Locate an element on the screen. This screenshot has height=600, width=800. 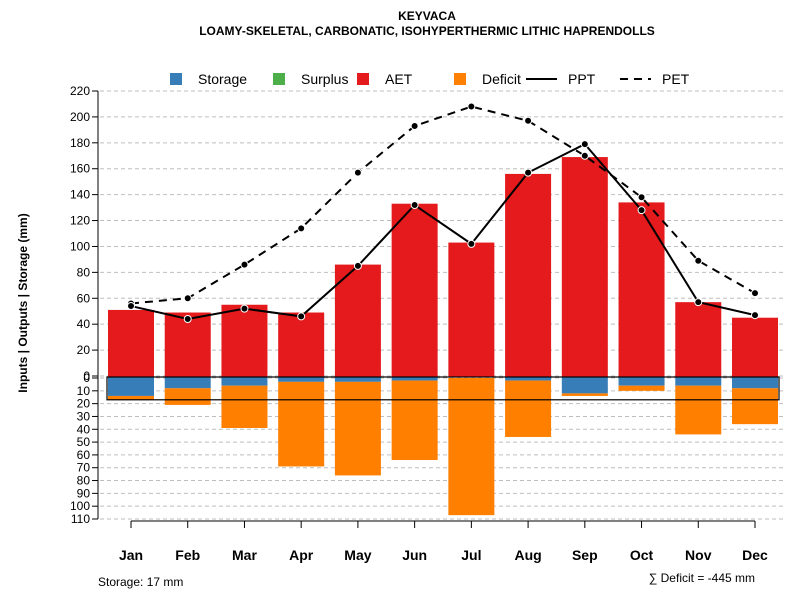
y-tick-label-upper: 80 is located at coordinates (84, 272).